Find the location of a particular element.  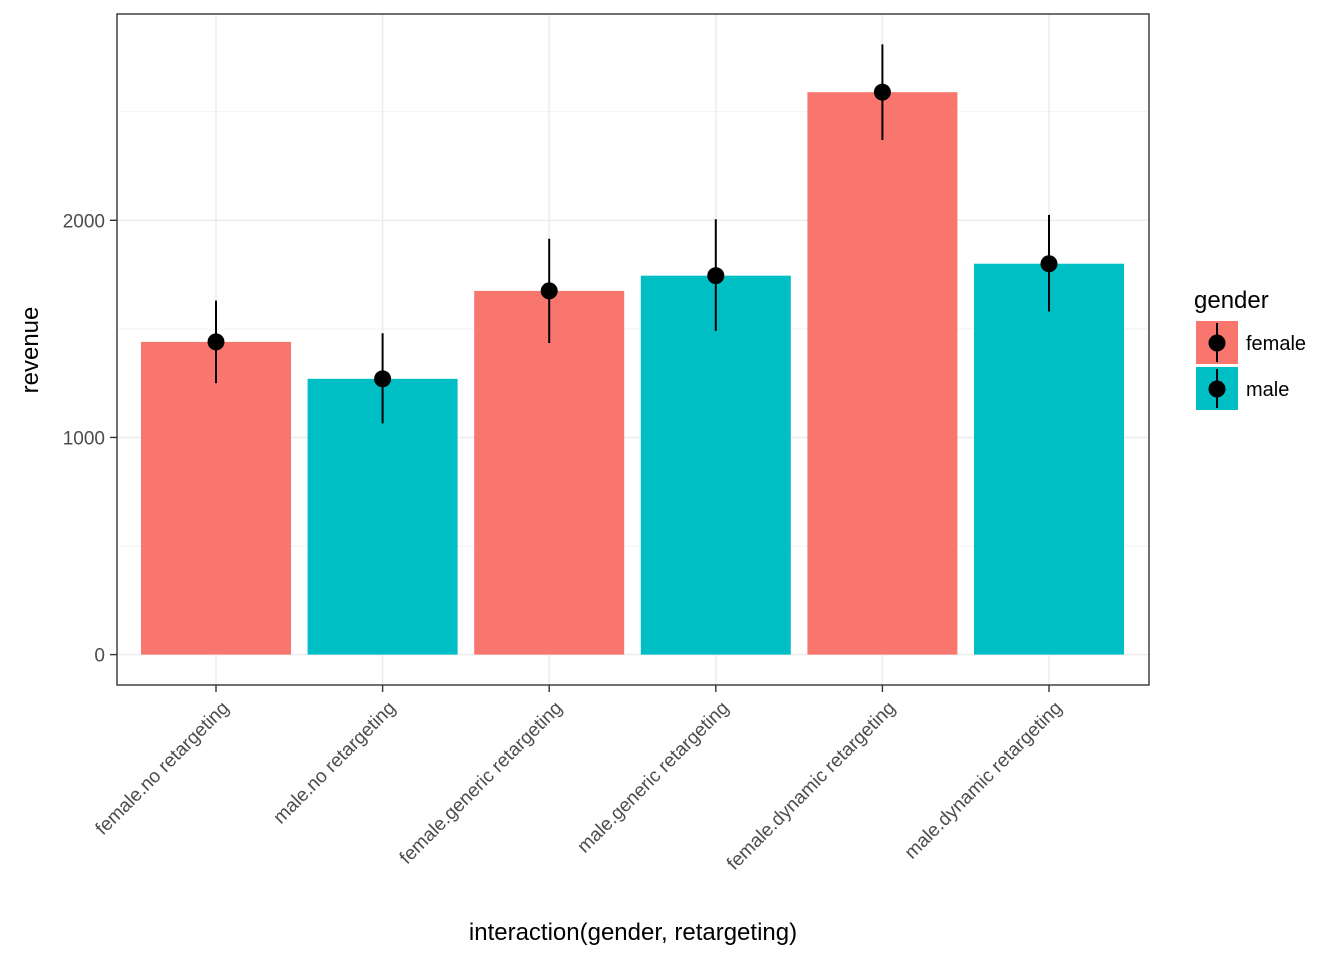

y-axis-title: revenue is located at coordinates (30, 350).